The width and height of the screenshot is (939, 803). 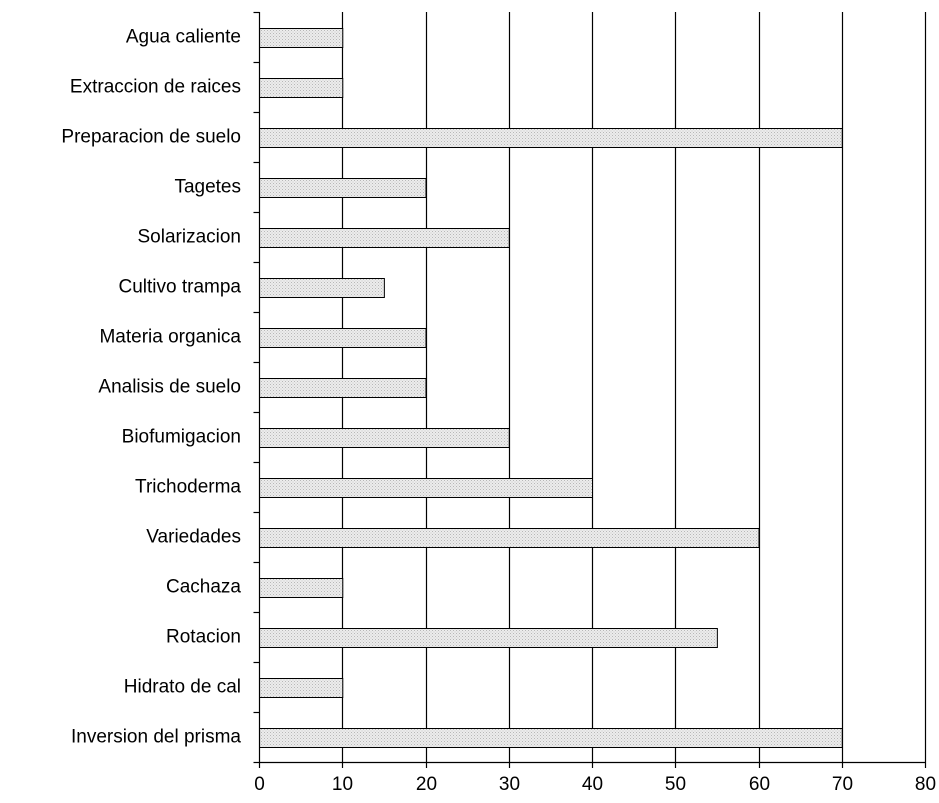 I want to click on x-tick-label: 30, so click(x=509, y=784).